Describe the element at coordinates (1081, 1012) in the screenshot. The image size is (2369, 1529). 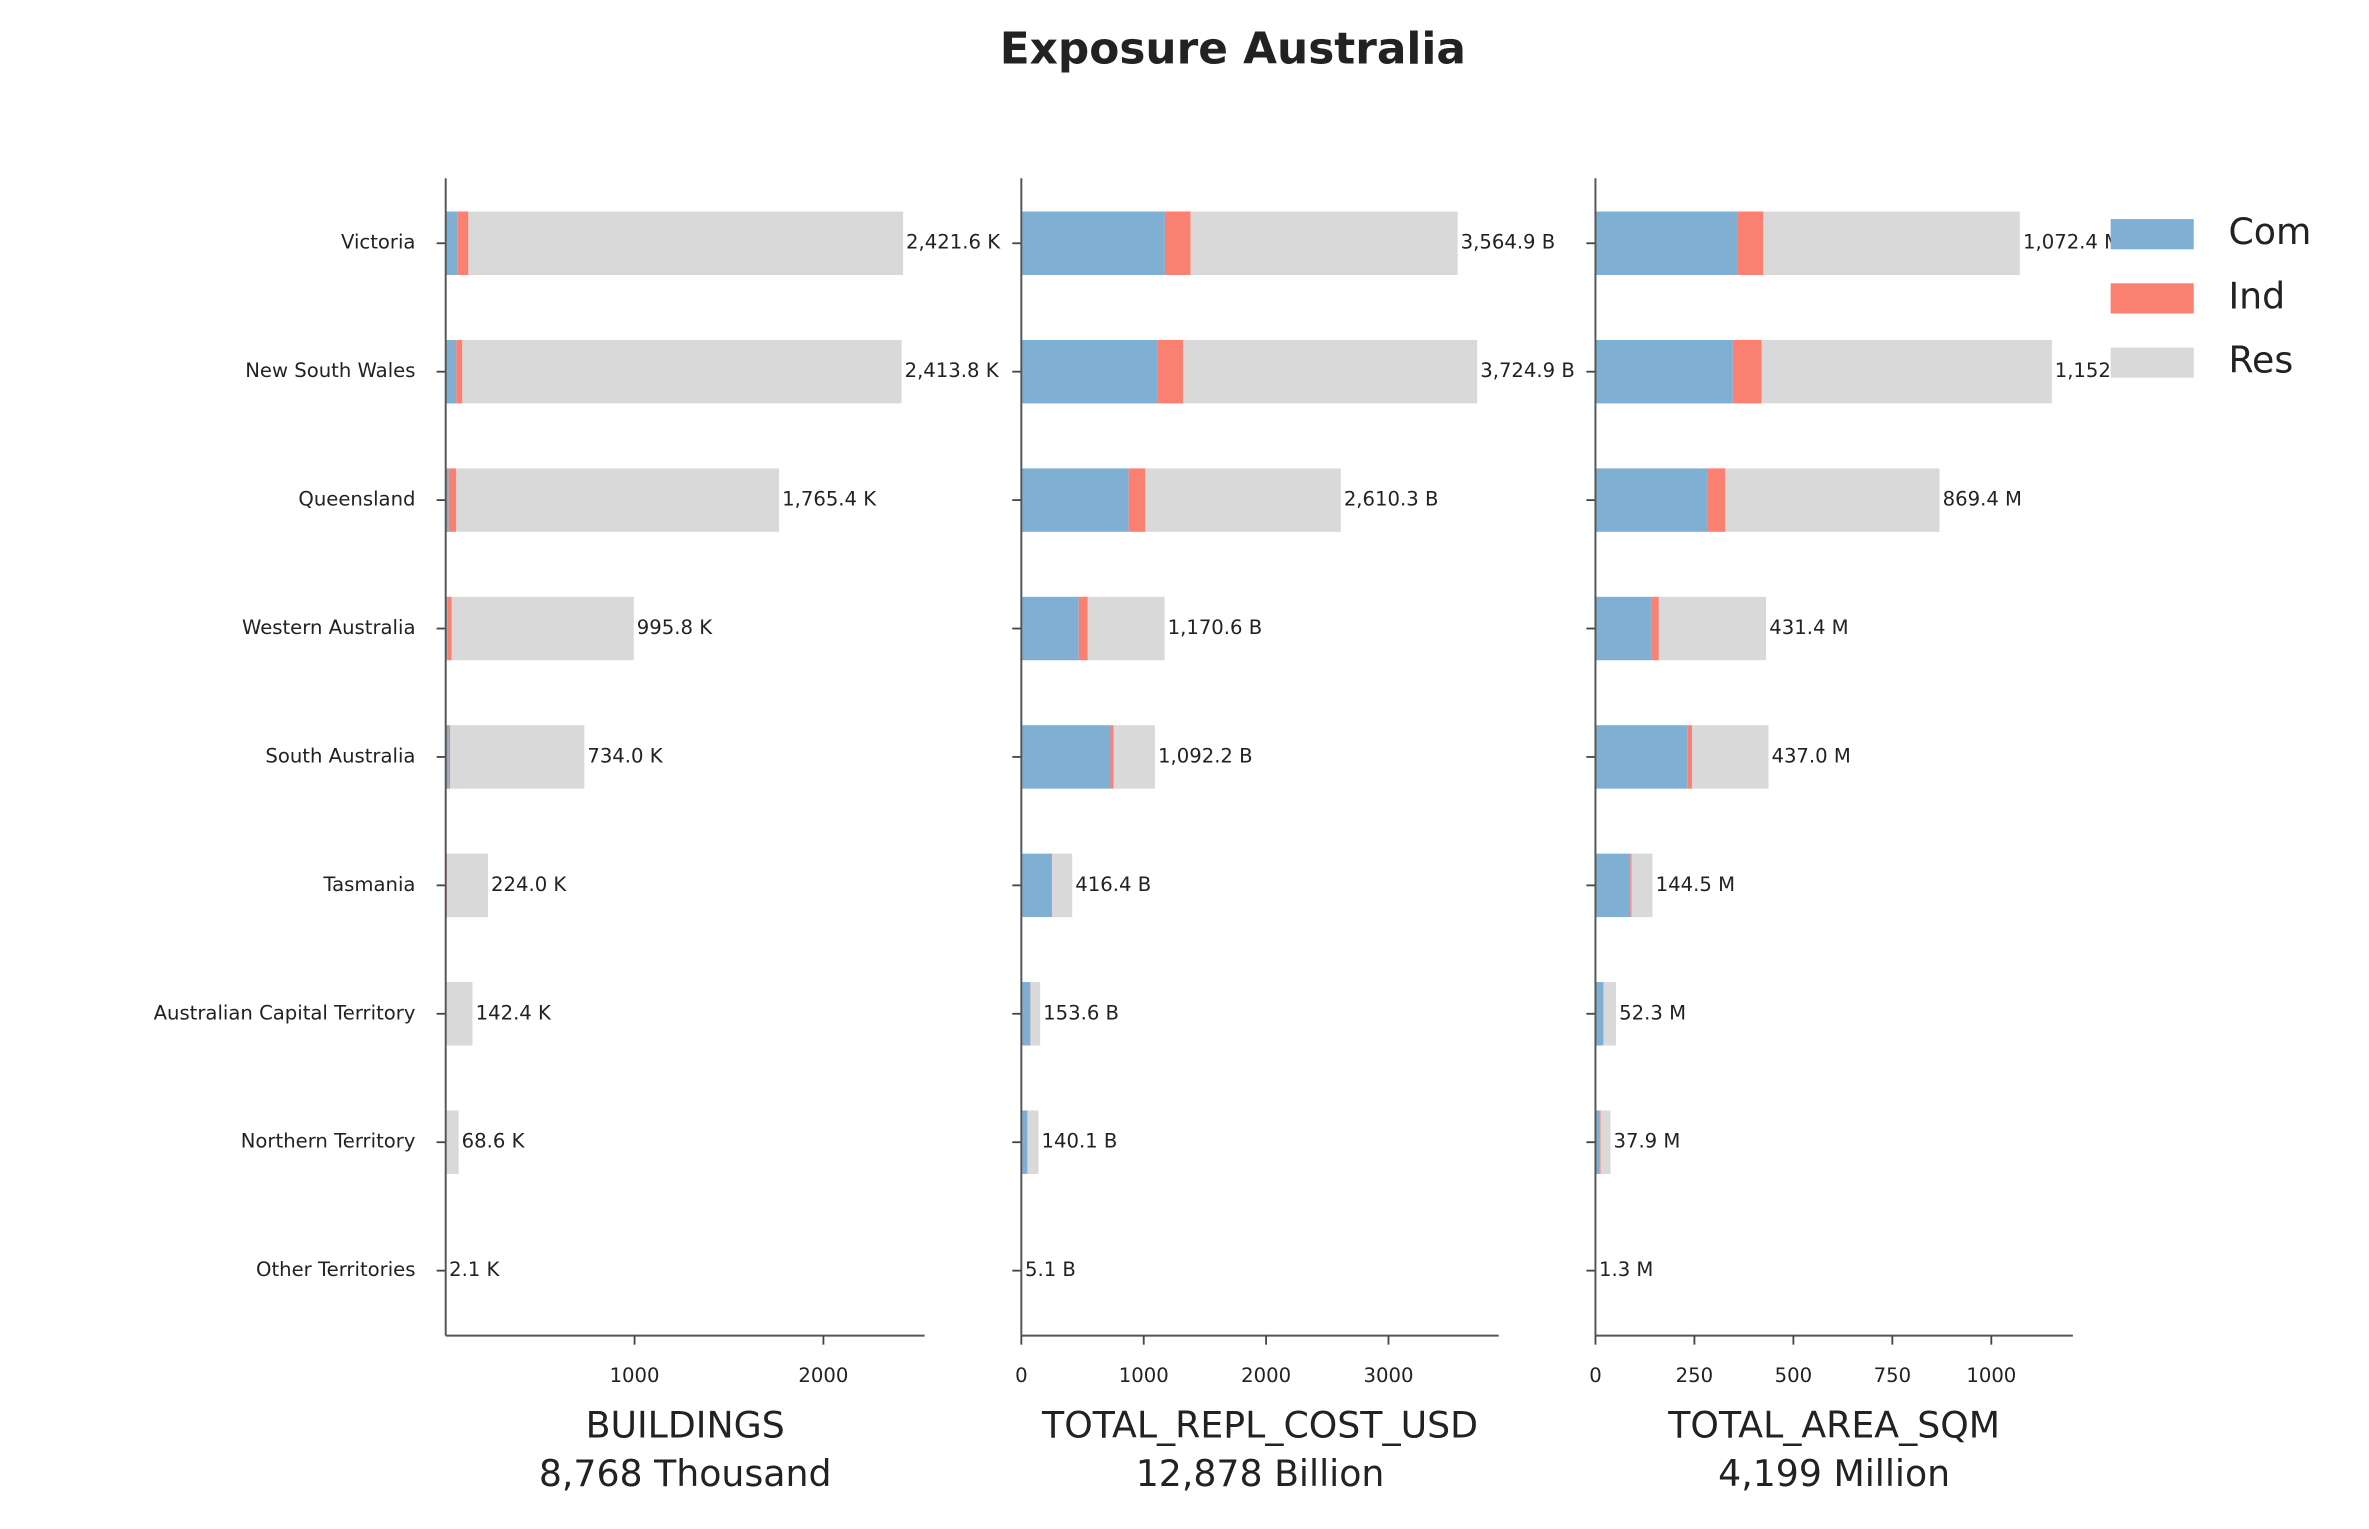
I see `value-label: 153.6 B` at that location.